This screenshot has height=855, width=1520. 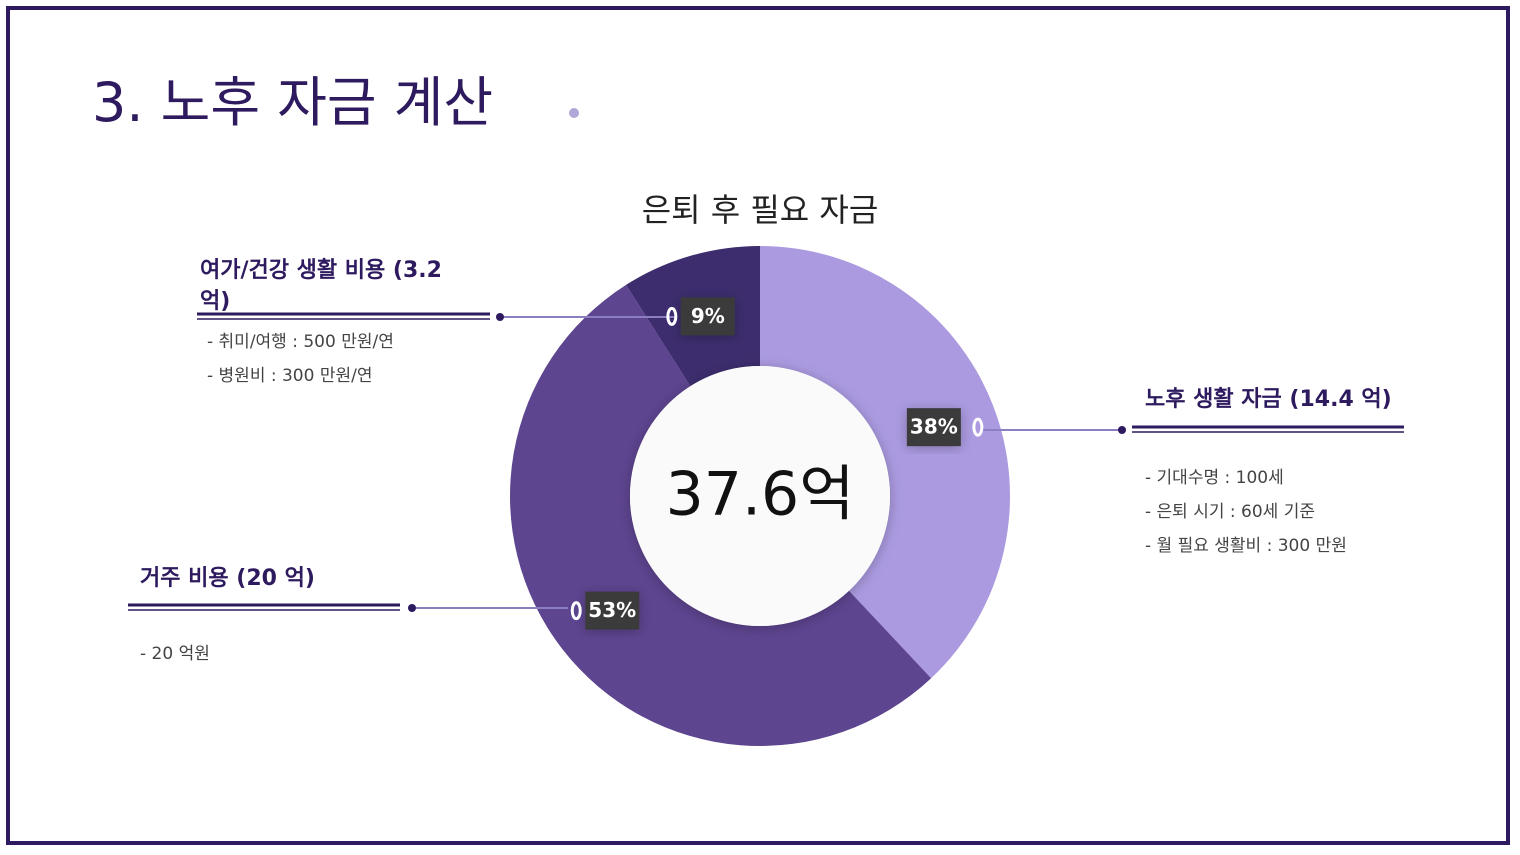 I want to click on slide-title: 3. 노후 자금 계산, so click(x=293, y=102).